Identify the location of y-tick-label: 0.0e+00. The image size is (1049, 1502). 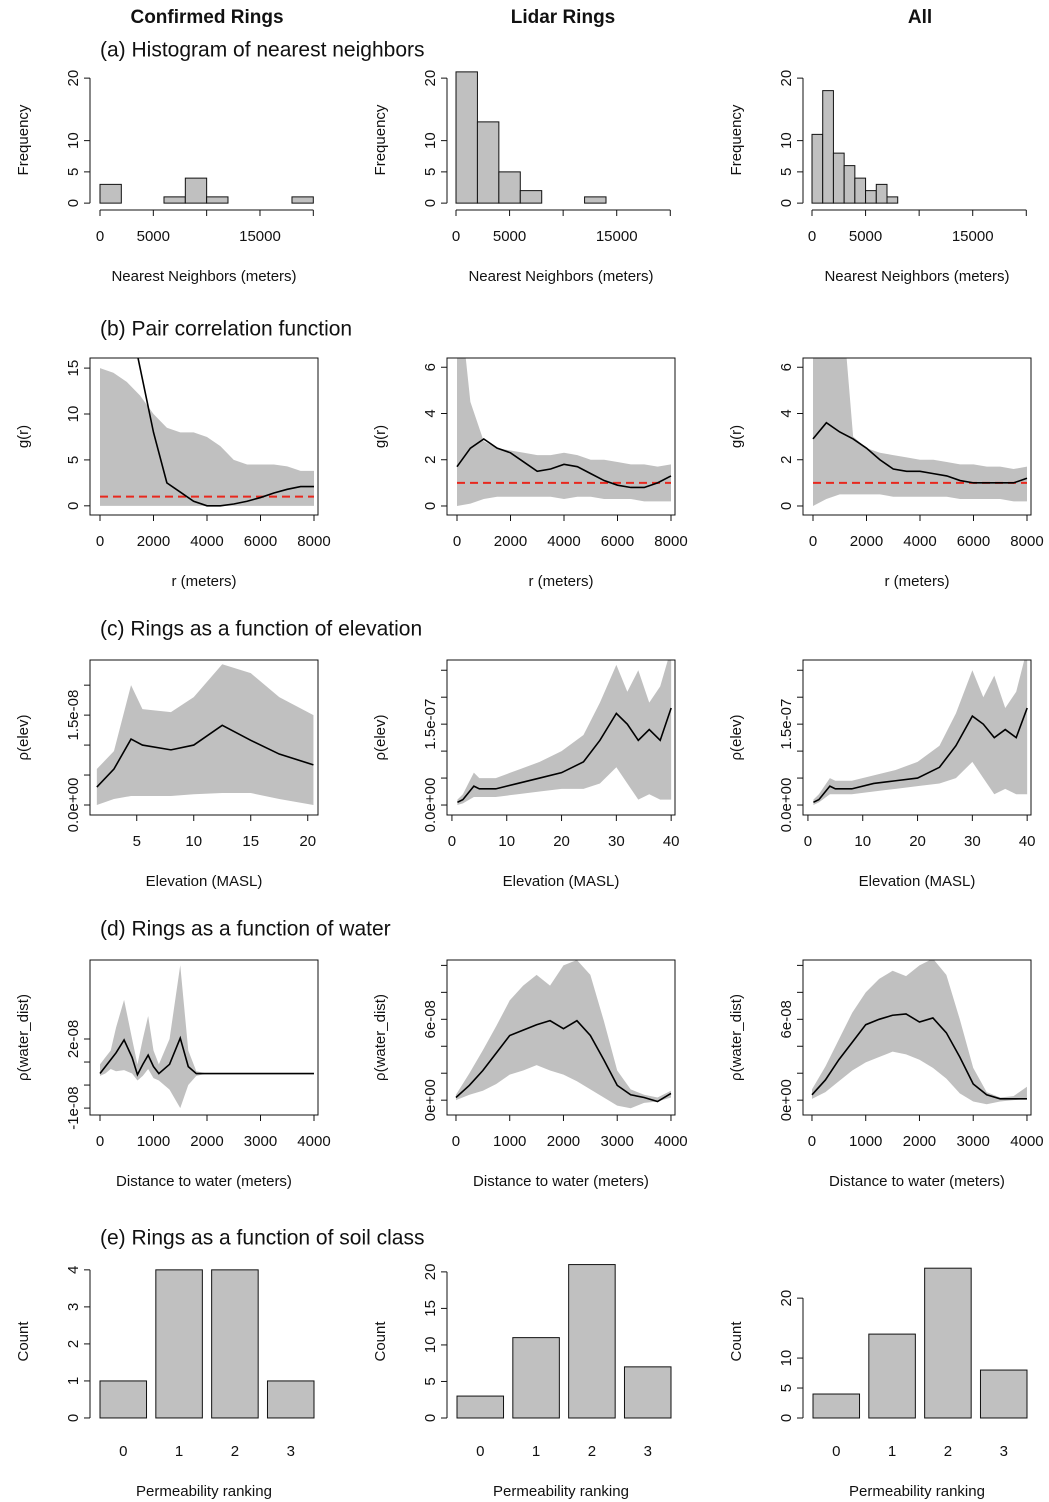
(430, 805).